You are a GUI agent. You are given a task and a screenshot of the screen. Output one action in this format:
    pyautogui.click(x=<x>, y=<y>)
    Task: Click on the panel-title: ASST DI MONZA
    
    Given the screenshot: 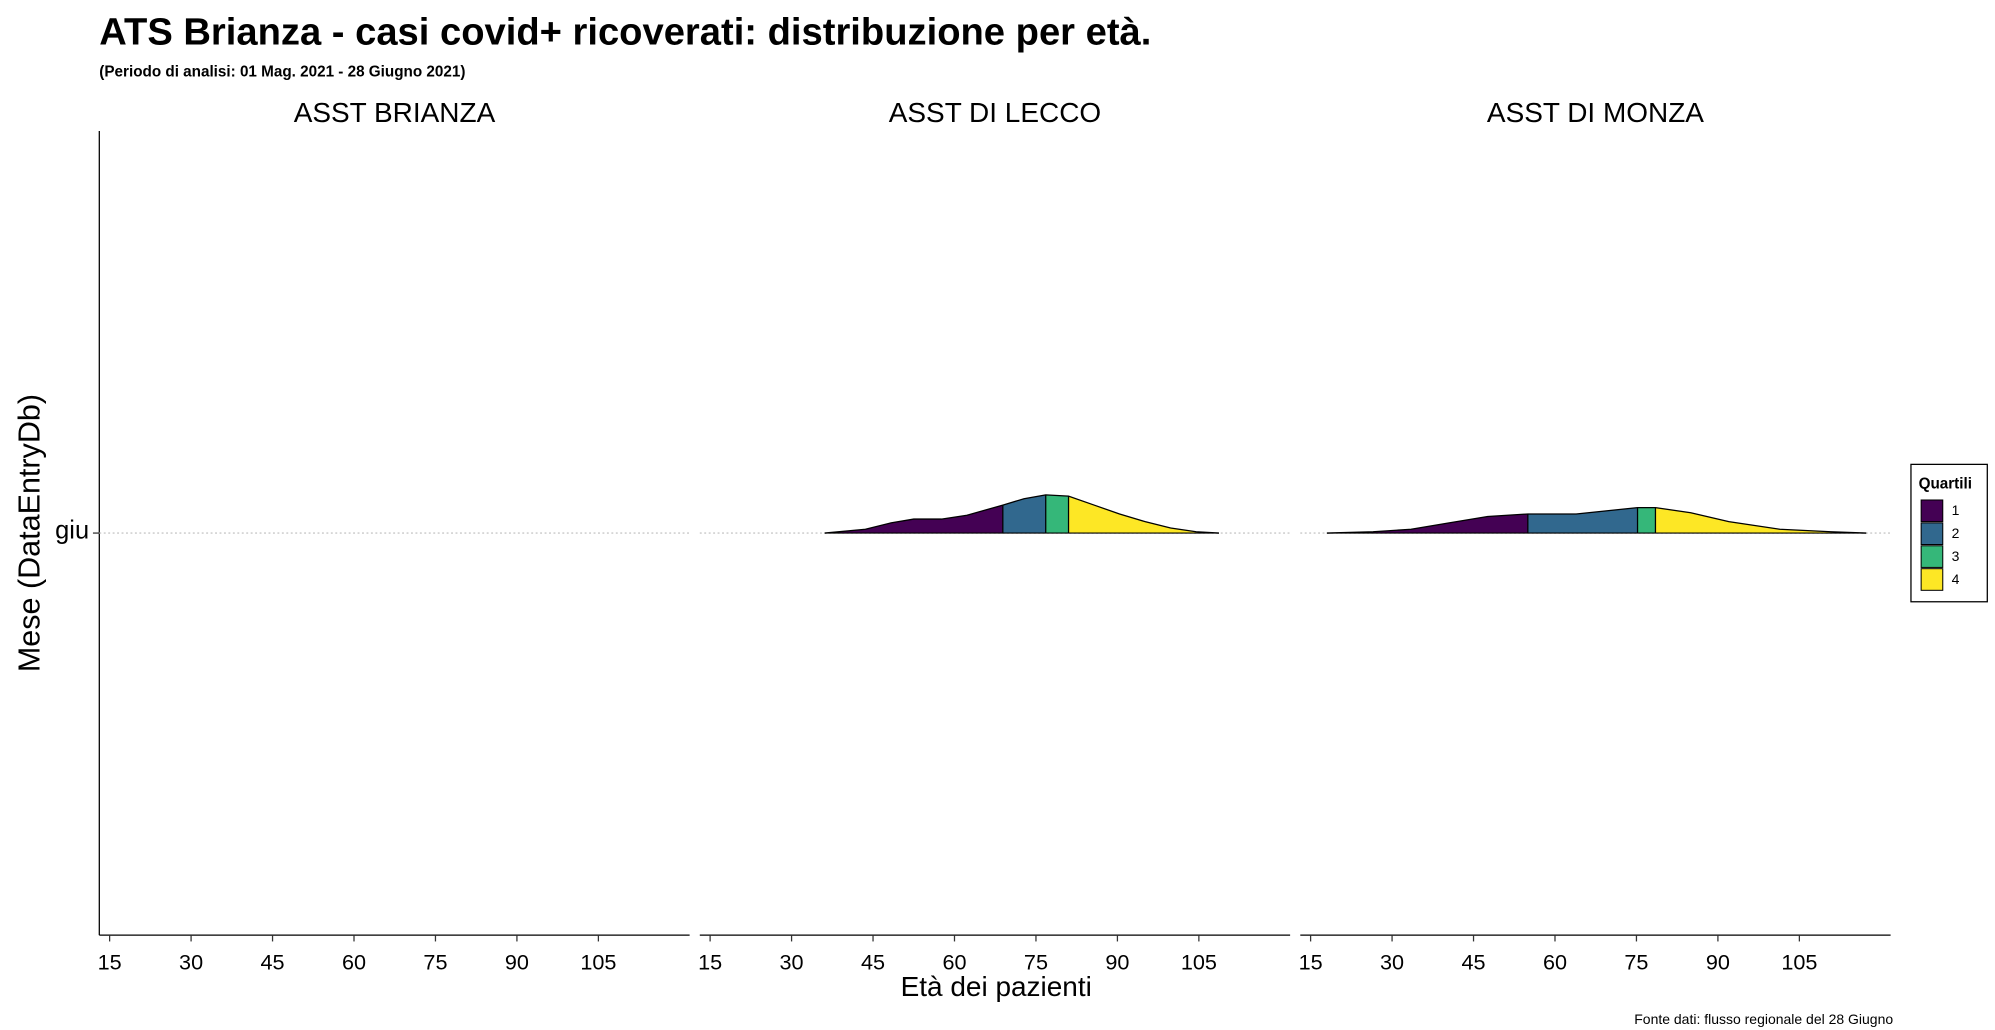 What is the action you would take?
    pyautogui.click(x=1595, y=112)
    